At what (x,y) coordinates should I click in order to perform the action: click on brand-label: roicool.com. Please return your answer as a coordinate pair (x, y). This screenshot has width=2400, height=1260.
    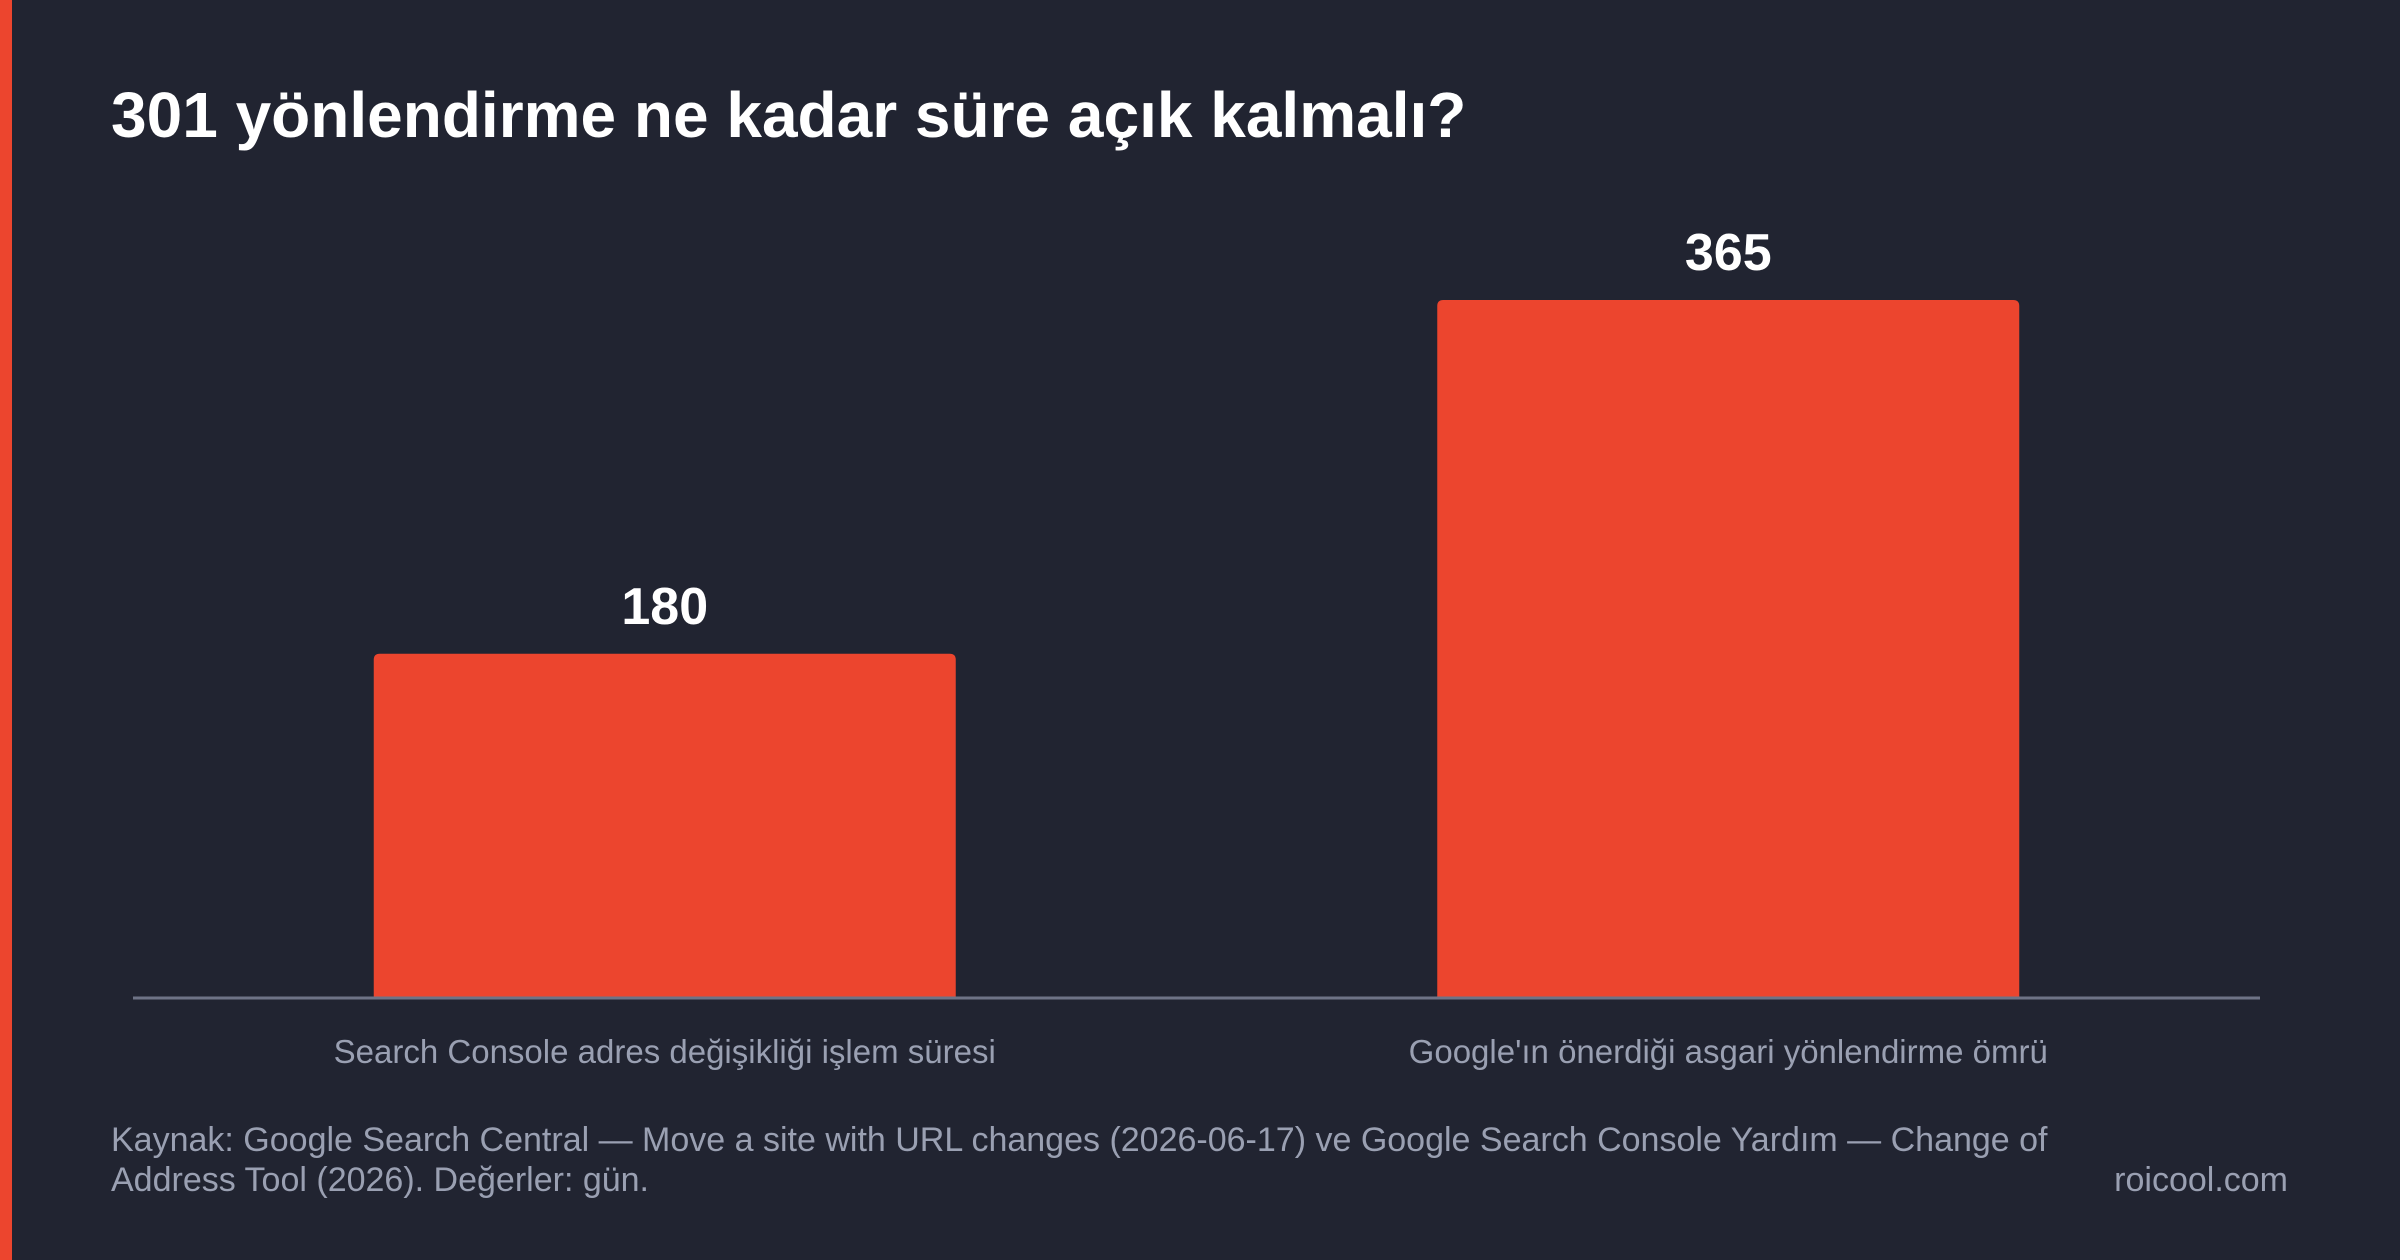
    Looking at the image, I should click on (2201, 1180).